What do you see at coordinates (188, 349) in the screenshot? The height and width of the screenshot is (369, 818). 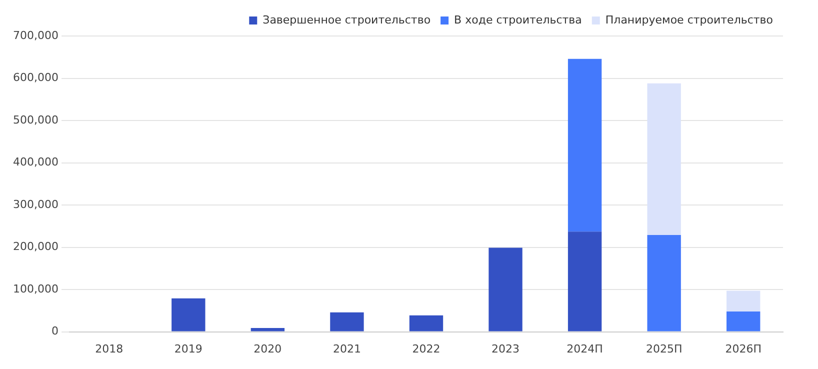 I see `x-tick-label: 2019` at bounding box center [188, 349].